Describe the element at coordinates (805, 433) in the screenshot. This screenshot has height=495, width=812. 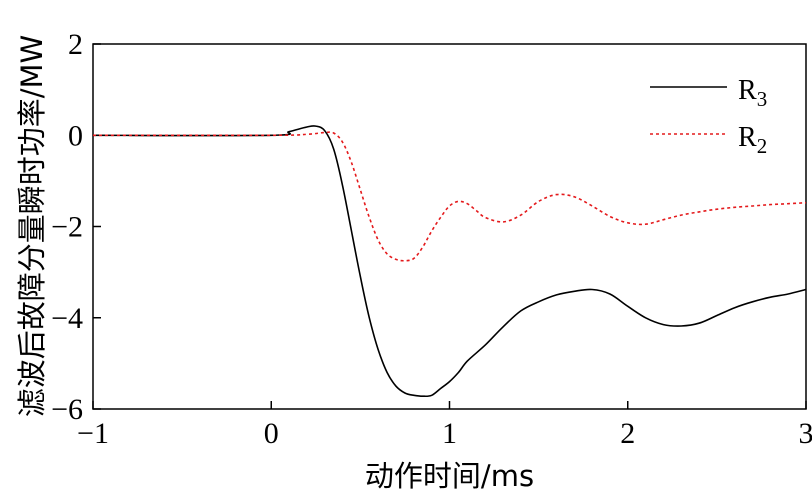
I see `x-tick-label: 3` at that location.